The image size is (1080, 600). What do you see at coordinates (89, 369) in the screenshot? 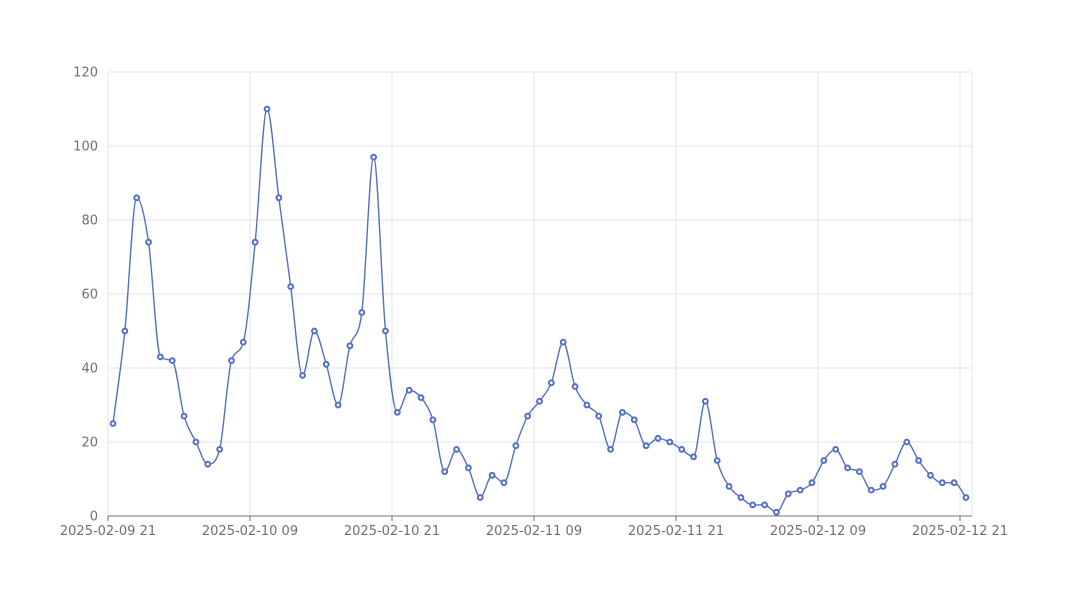
I see `y-tick-label: 40` at bounding box center [89, 369].